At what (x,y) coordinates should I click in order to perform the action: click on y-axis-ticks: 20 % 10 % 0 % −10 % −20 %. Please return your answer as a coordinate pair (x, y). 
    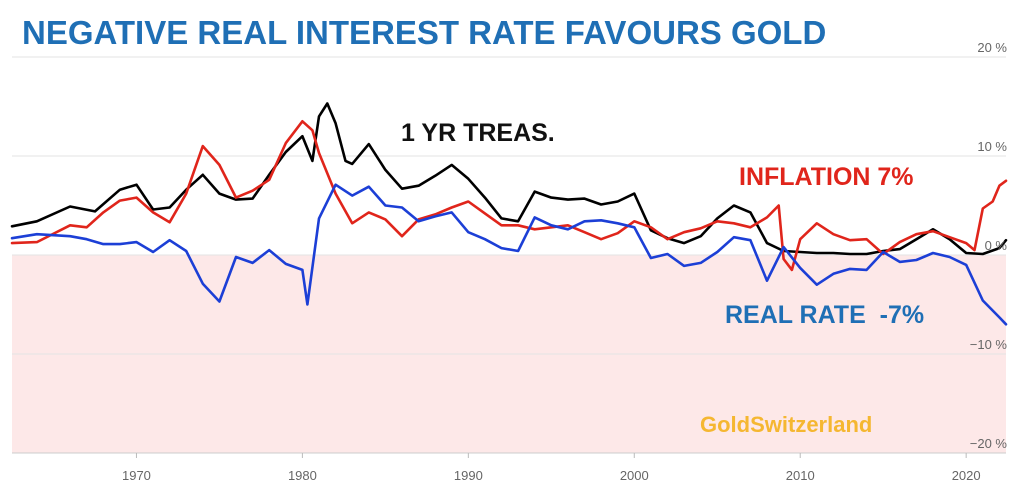
    Looking at the image, I should click on (989, 245).